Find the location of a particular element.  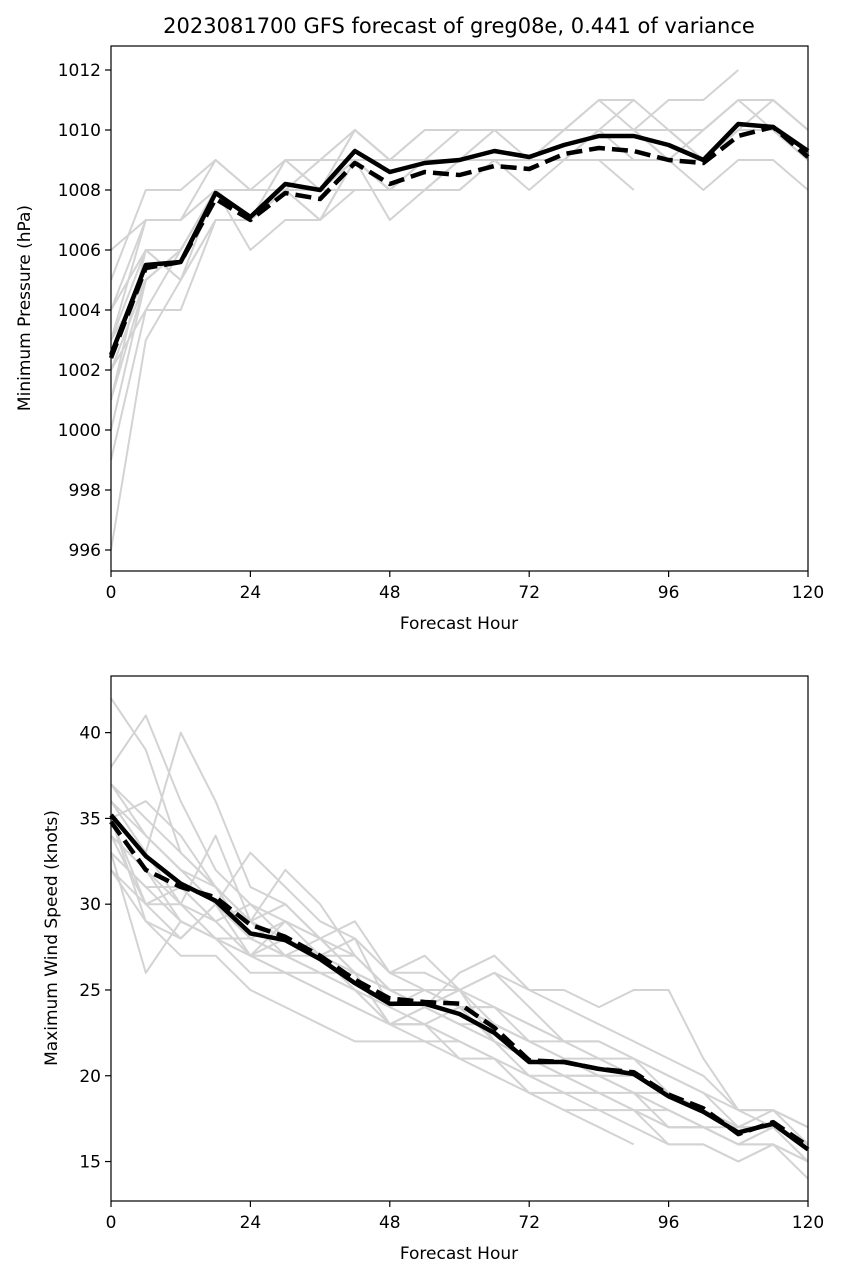

wind-x-ticks: 0 24 48 72 96 120 is located at coordinates (465, 1217).